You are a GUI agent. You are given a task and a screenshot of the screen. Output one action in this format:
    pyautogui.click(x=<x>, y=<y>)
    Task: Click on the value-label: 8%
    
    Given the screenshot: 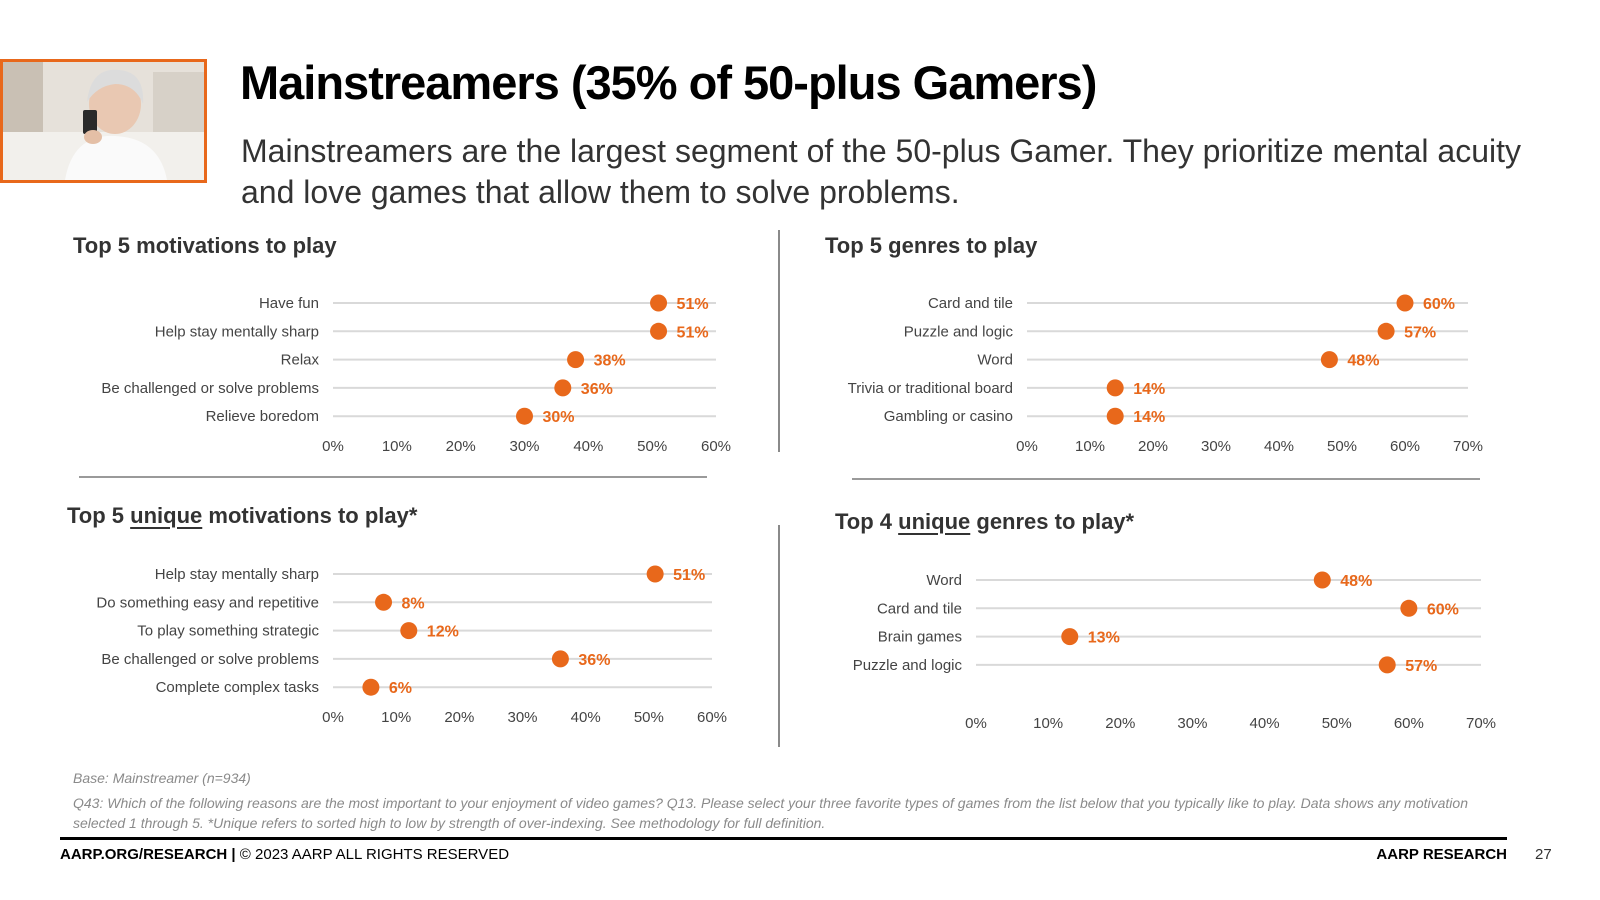 What is the action you would take?
    pyautogui.click(x=413, y=603)
    